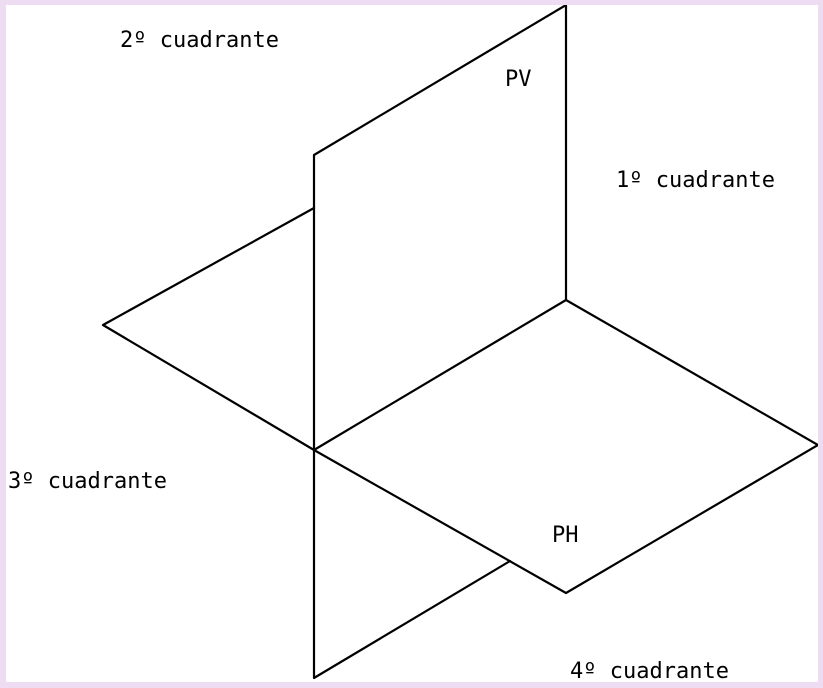  I want to click on first-quadrant-label: 1º cuadrante, so click(695, 180).